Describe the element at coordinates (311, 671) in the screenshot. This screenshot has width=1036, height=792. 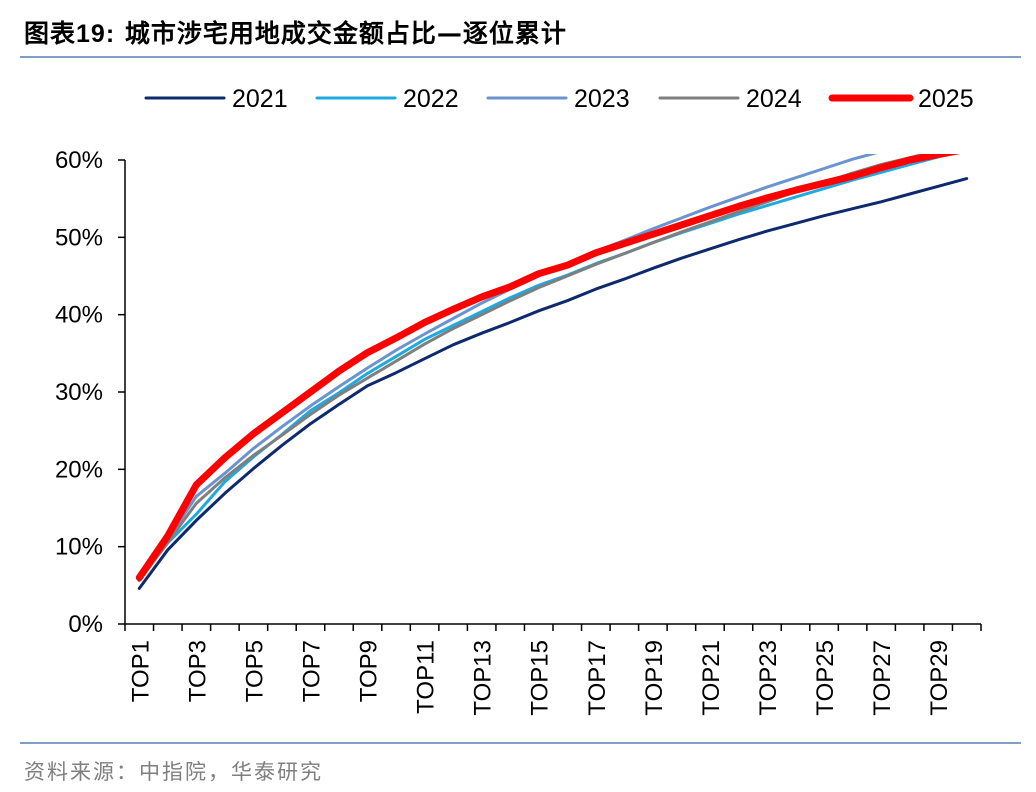
I see `x-tick-label: TOP7` at that location.